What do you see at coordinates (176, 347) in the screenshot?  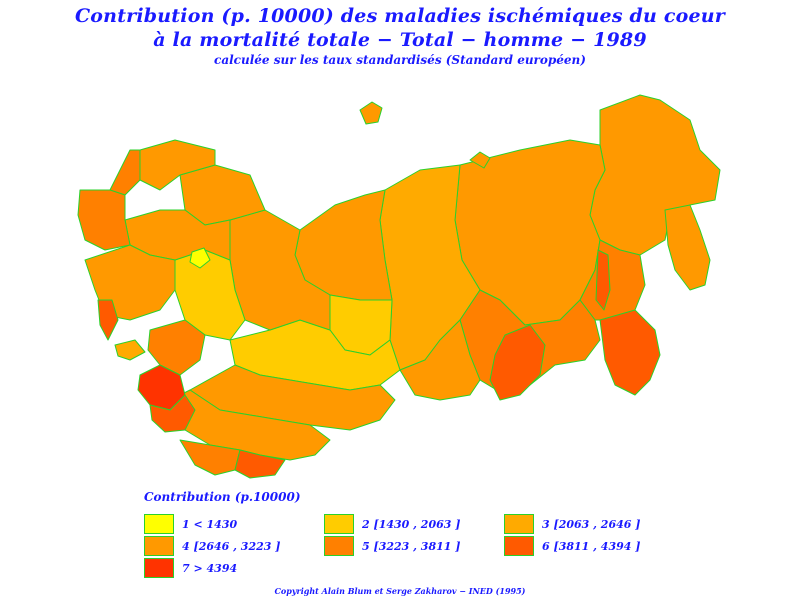 I see `region-north-caucasus` at bounding box center [176, 347].